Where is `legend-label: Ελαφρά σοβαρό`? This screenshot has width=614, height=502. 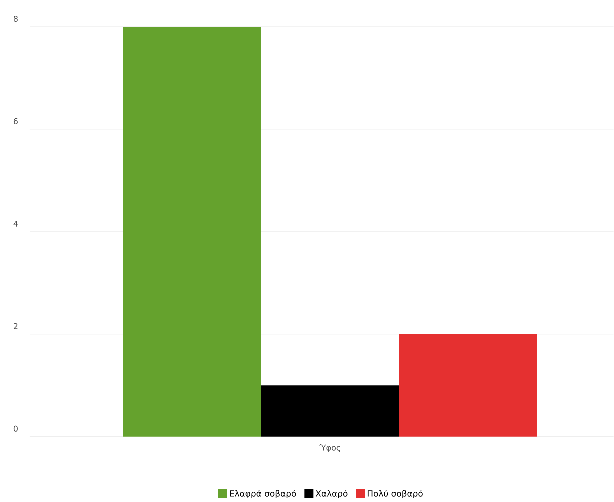 legend-label: Ελαφρά σοβαρό is located at coordinates (263, 494).